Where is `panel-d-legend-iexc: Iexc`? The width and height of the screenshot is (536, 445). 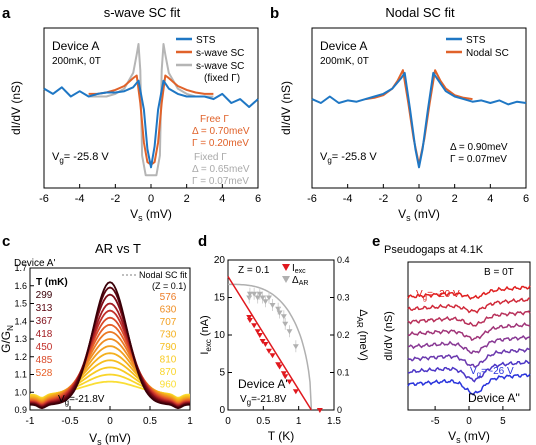
panel-d-legend-iexc: Iexc is located at coordinates (299, 269).